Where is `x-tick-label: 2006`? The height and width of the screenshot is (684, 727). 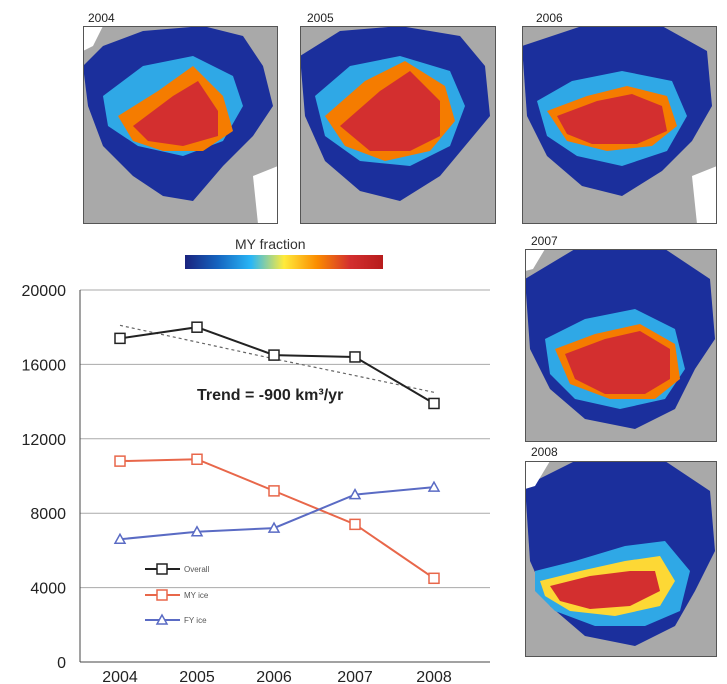 x-tick-label: 2006 is located at coordinates (274, 676).